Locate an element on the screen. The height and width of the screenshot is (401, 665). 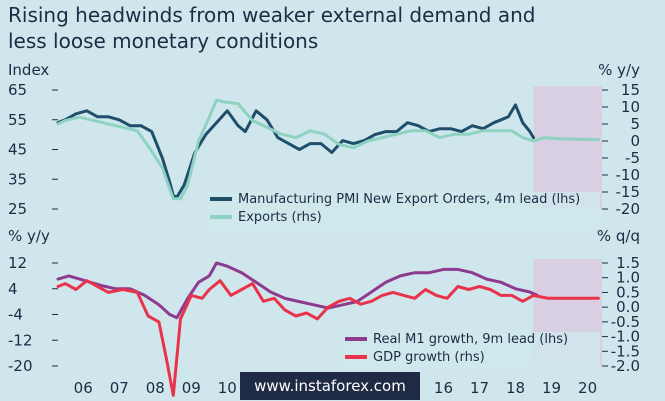
chart-title-line-2: less loose monetary conditions is located at coordinates (163, 41).